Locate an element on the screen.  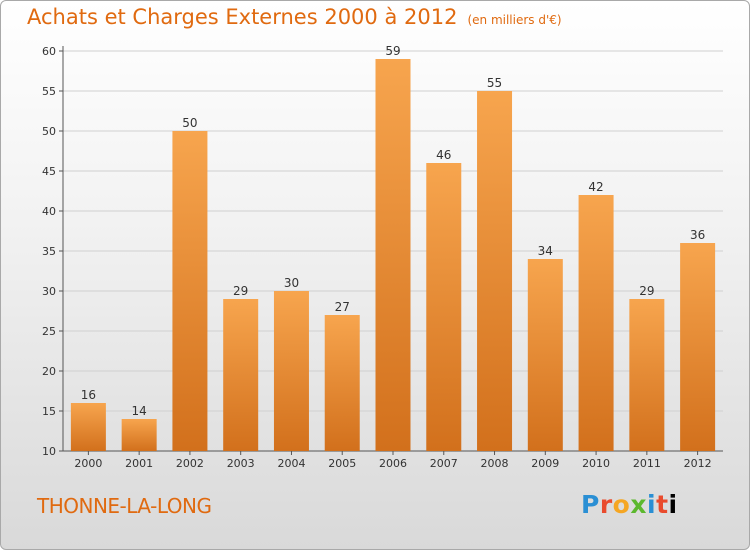
value-label: 59 is located at coordinates (392, 51).